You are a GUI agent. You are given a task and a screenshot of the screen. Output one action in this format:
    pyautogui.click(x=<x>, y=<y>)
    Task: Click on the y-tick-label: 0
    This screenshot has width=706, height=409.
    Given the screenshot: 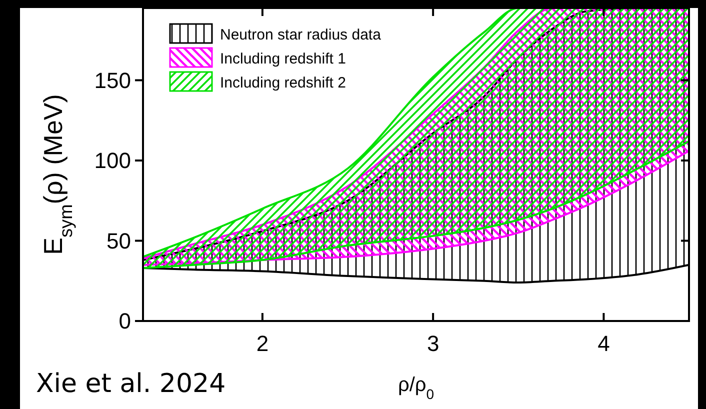 What is the action you would take?
    pyautogui.click(x=124, y=321)
    